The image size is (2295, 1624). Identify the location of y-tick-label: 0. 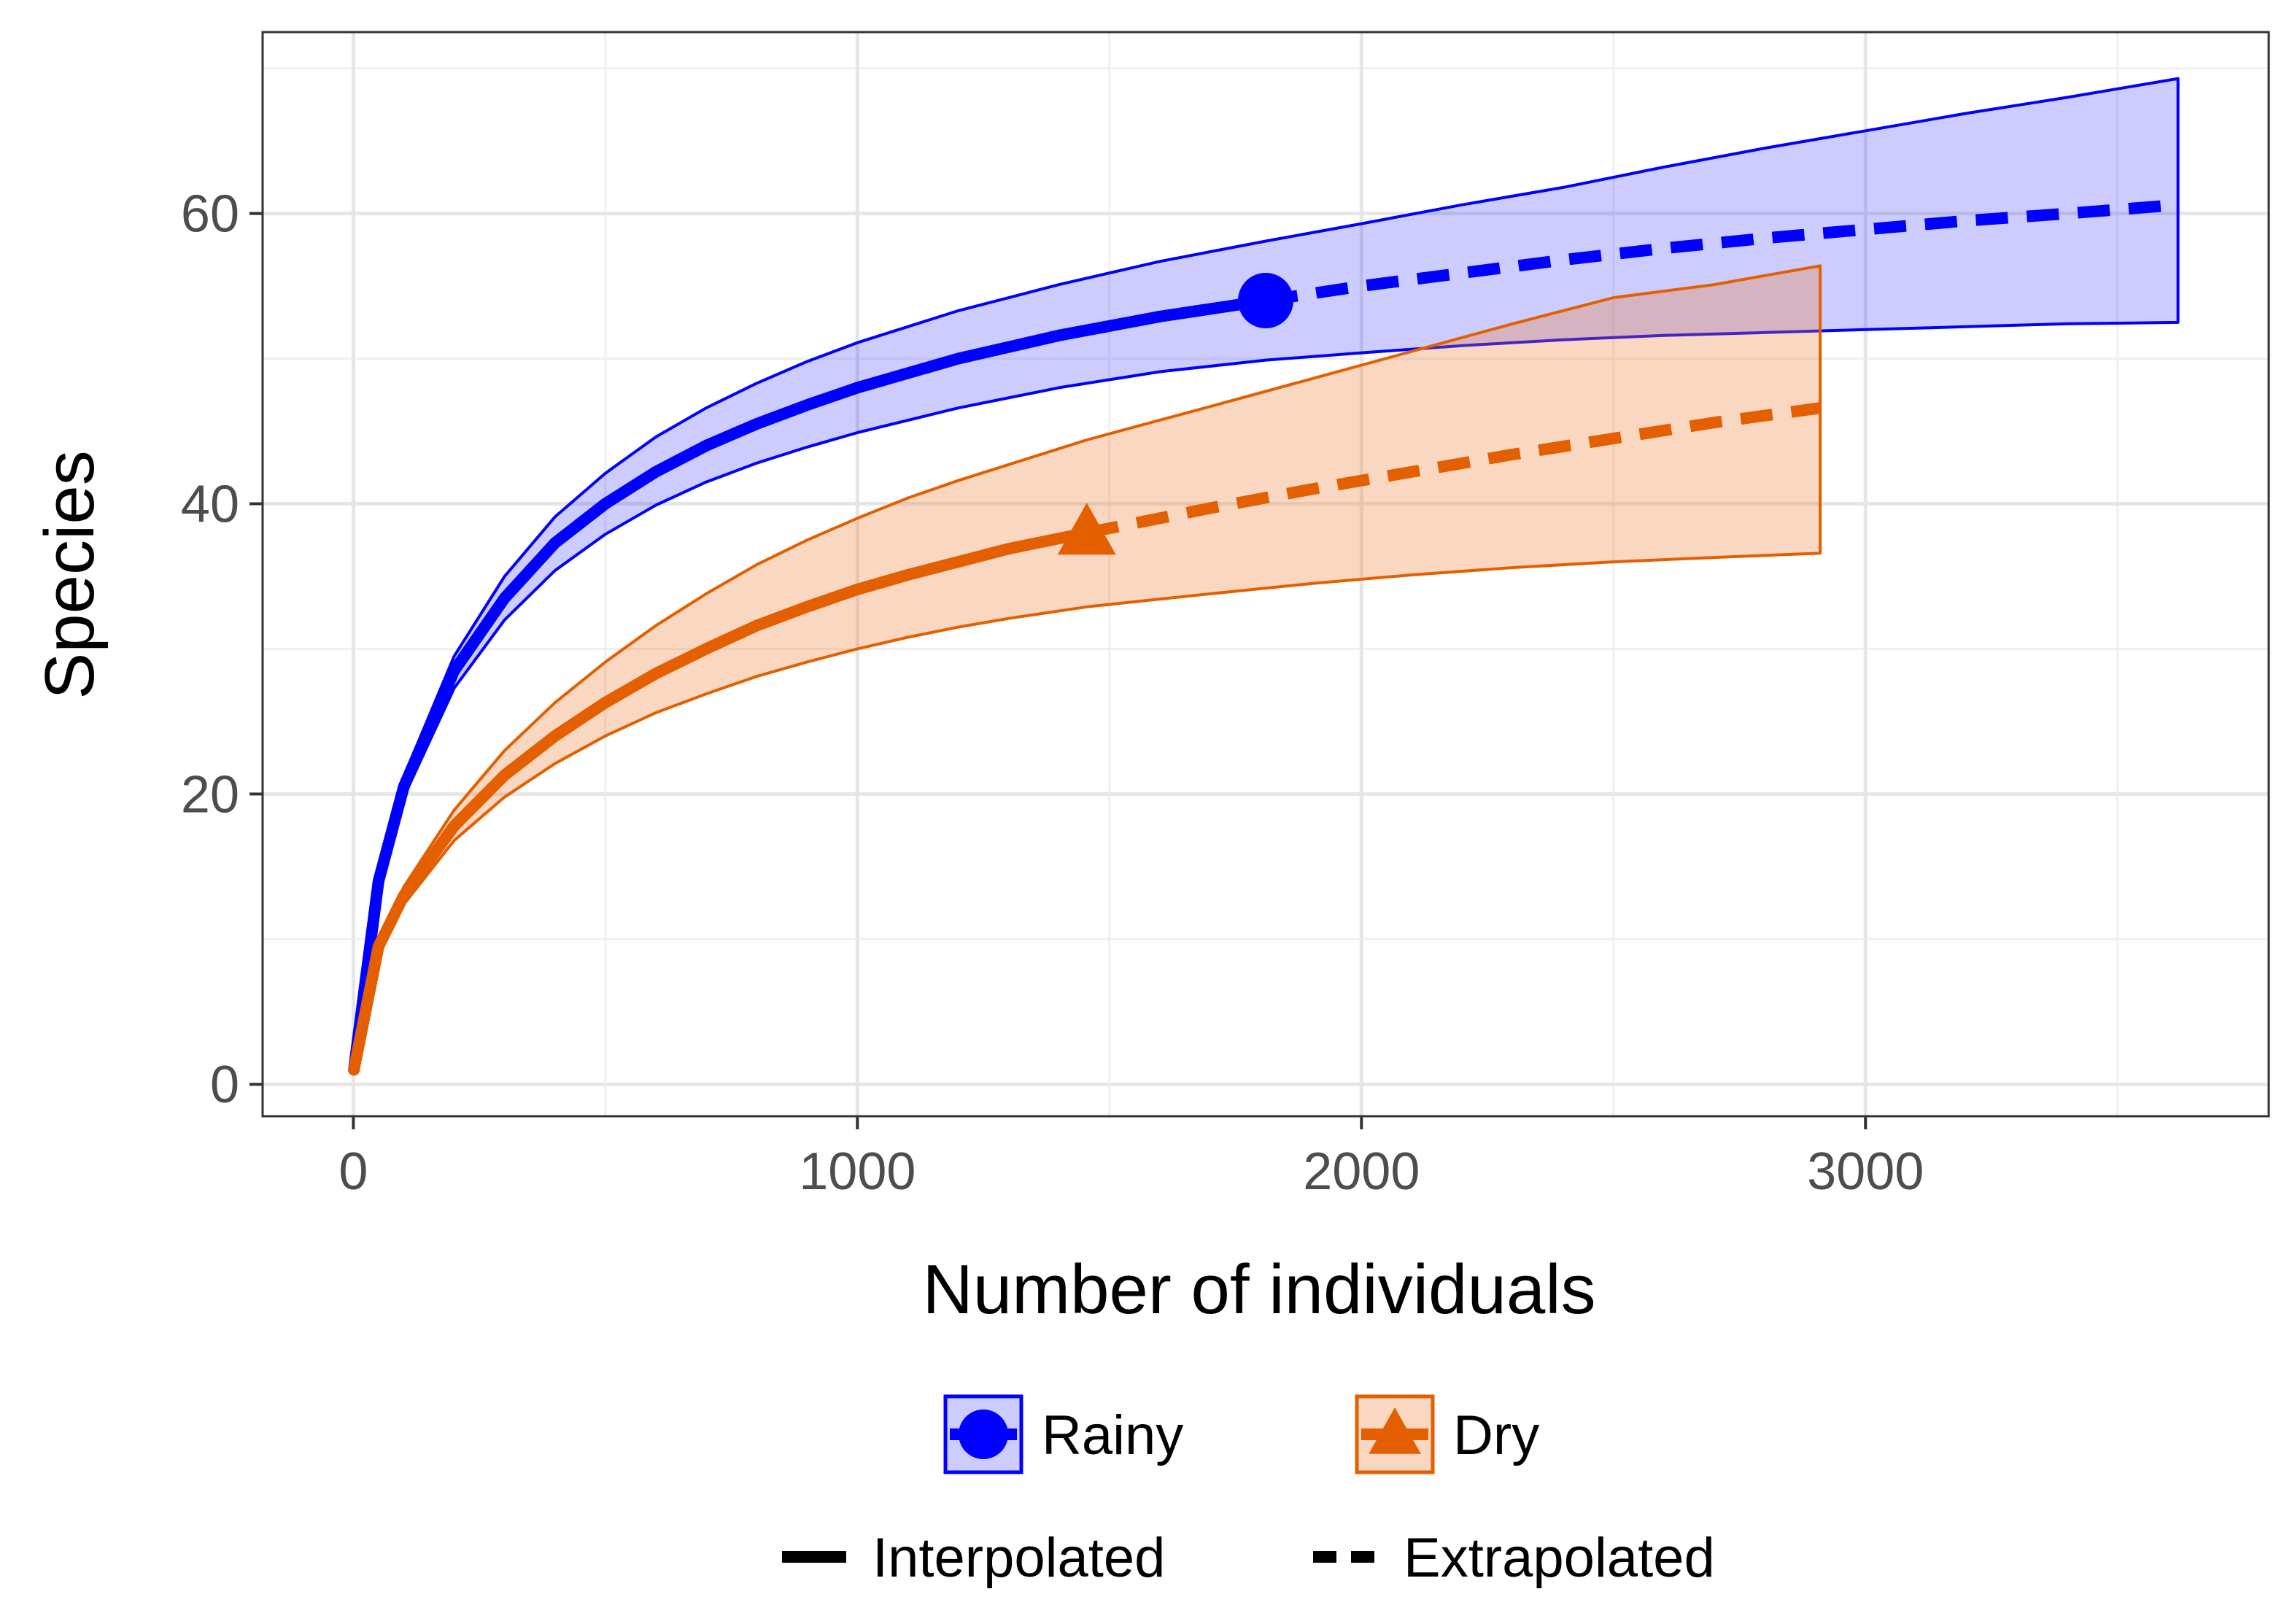
(224, 1085).